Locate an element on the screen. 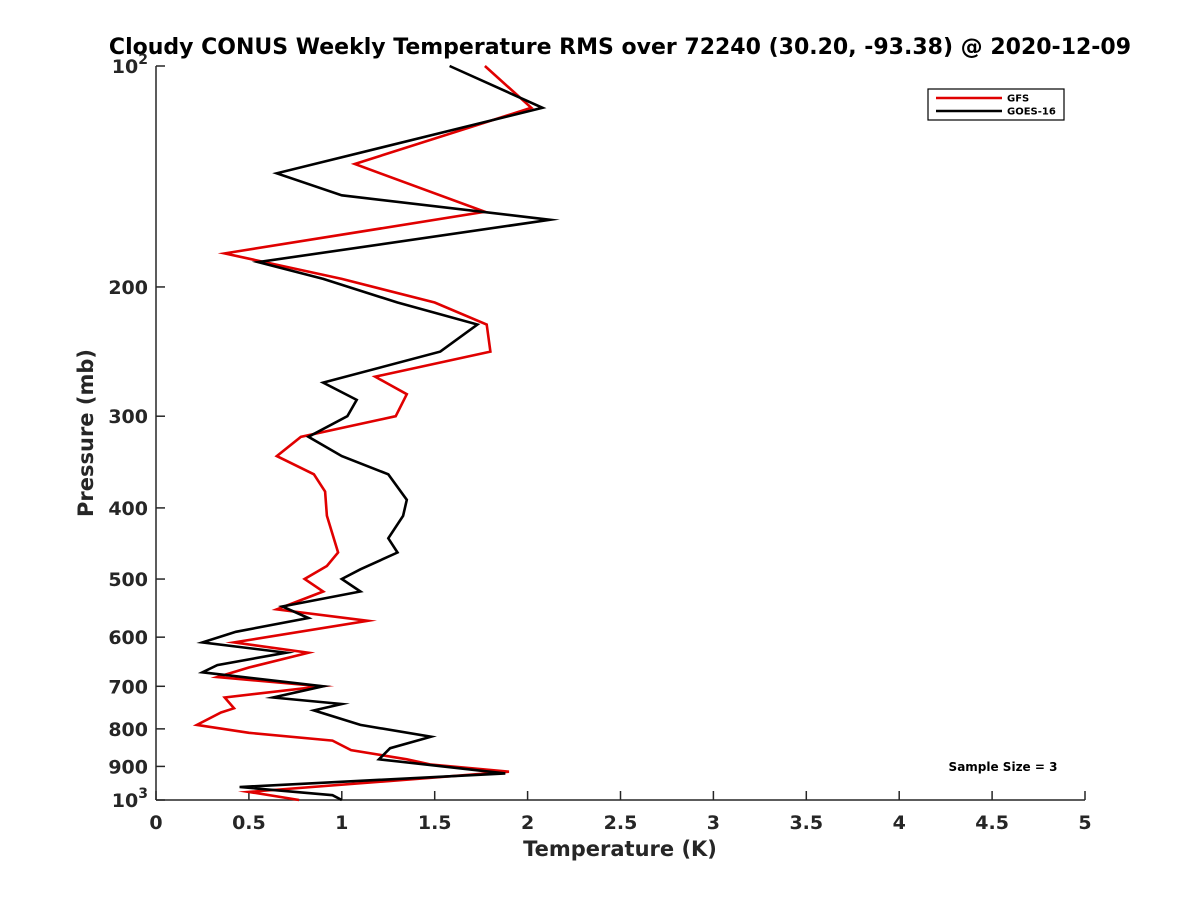 The width and height of the screenshot is (1200, 900). y-tick-label: 10³ is located at coordinates (130, 799).